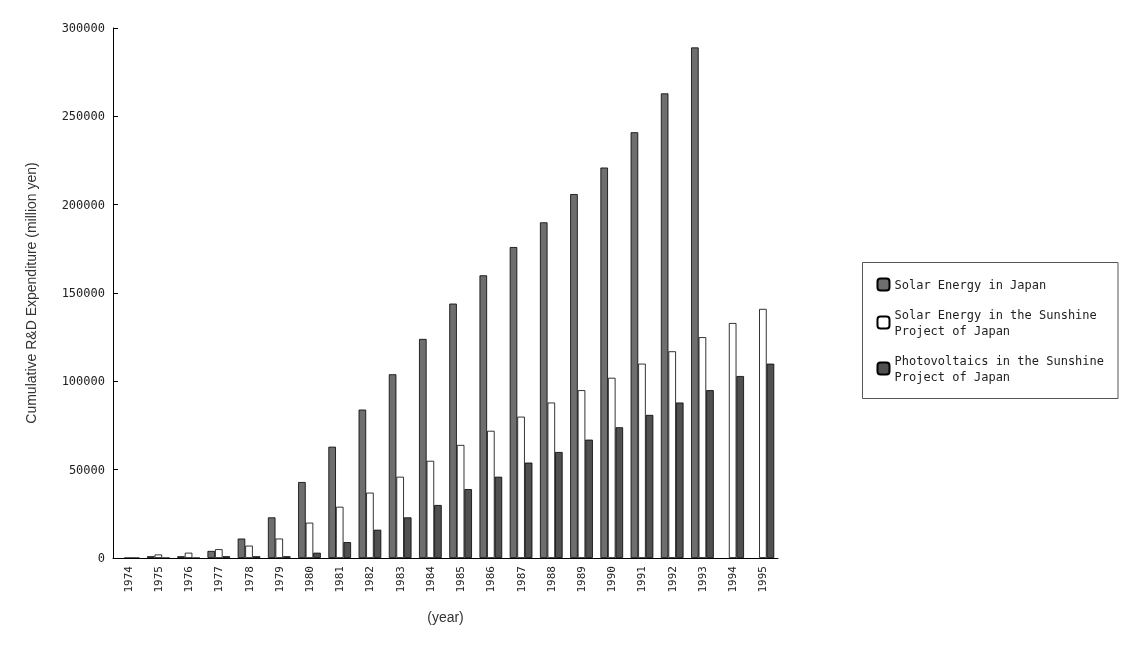 This screenshot has height=663, width=1138. I want to click on x-tick-label: 1993, so click(702, 579).